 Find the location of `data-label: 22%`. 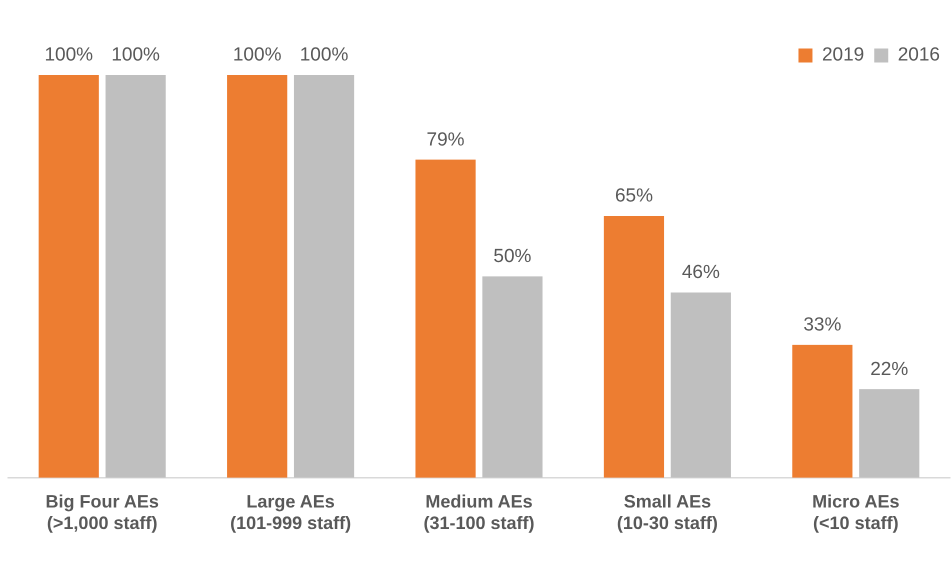

data-label: 22% is located at coordinates (889, 369).